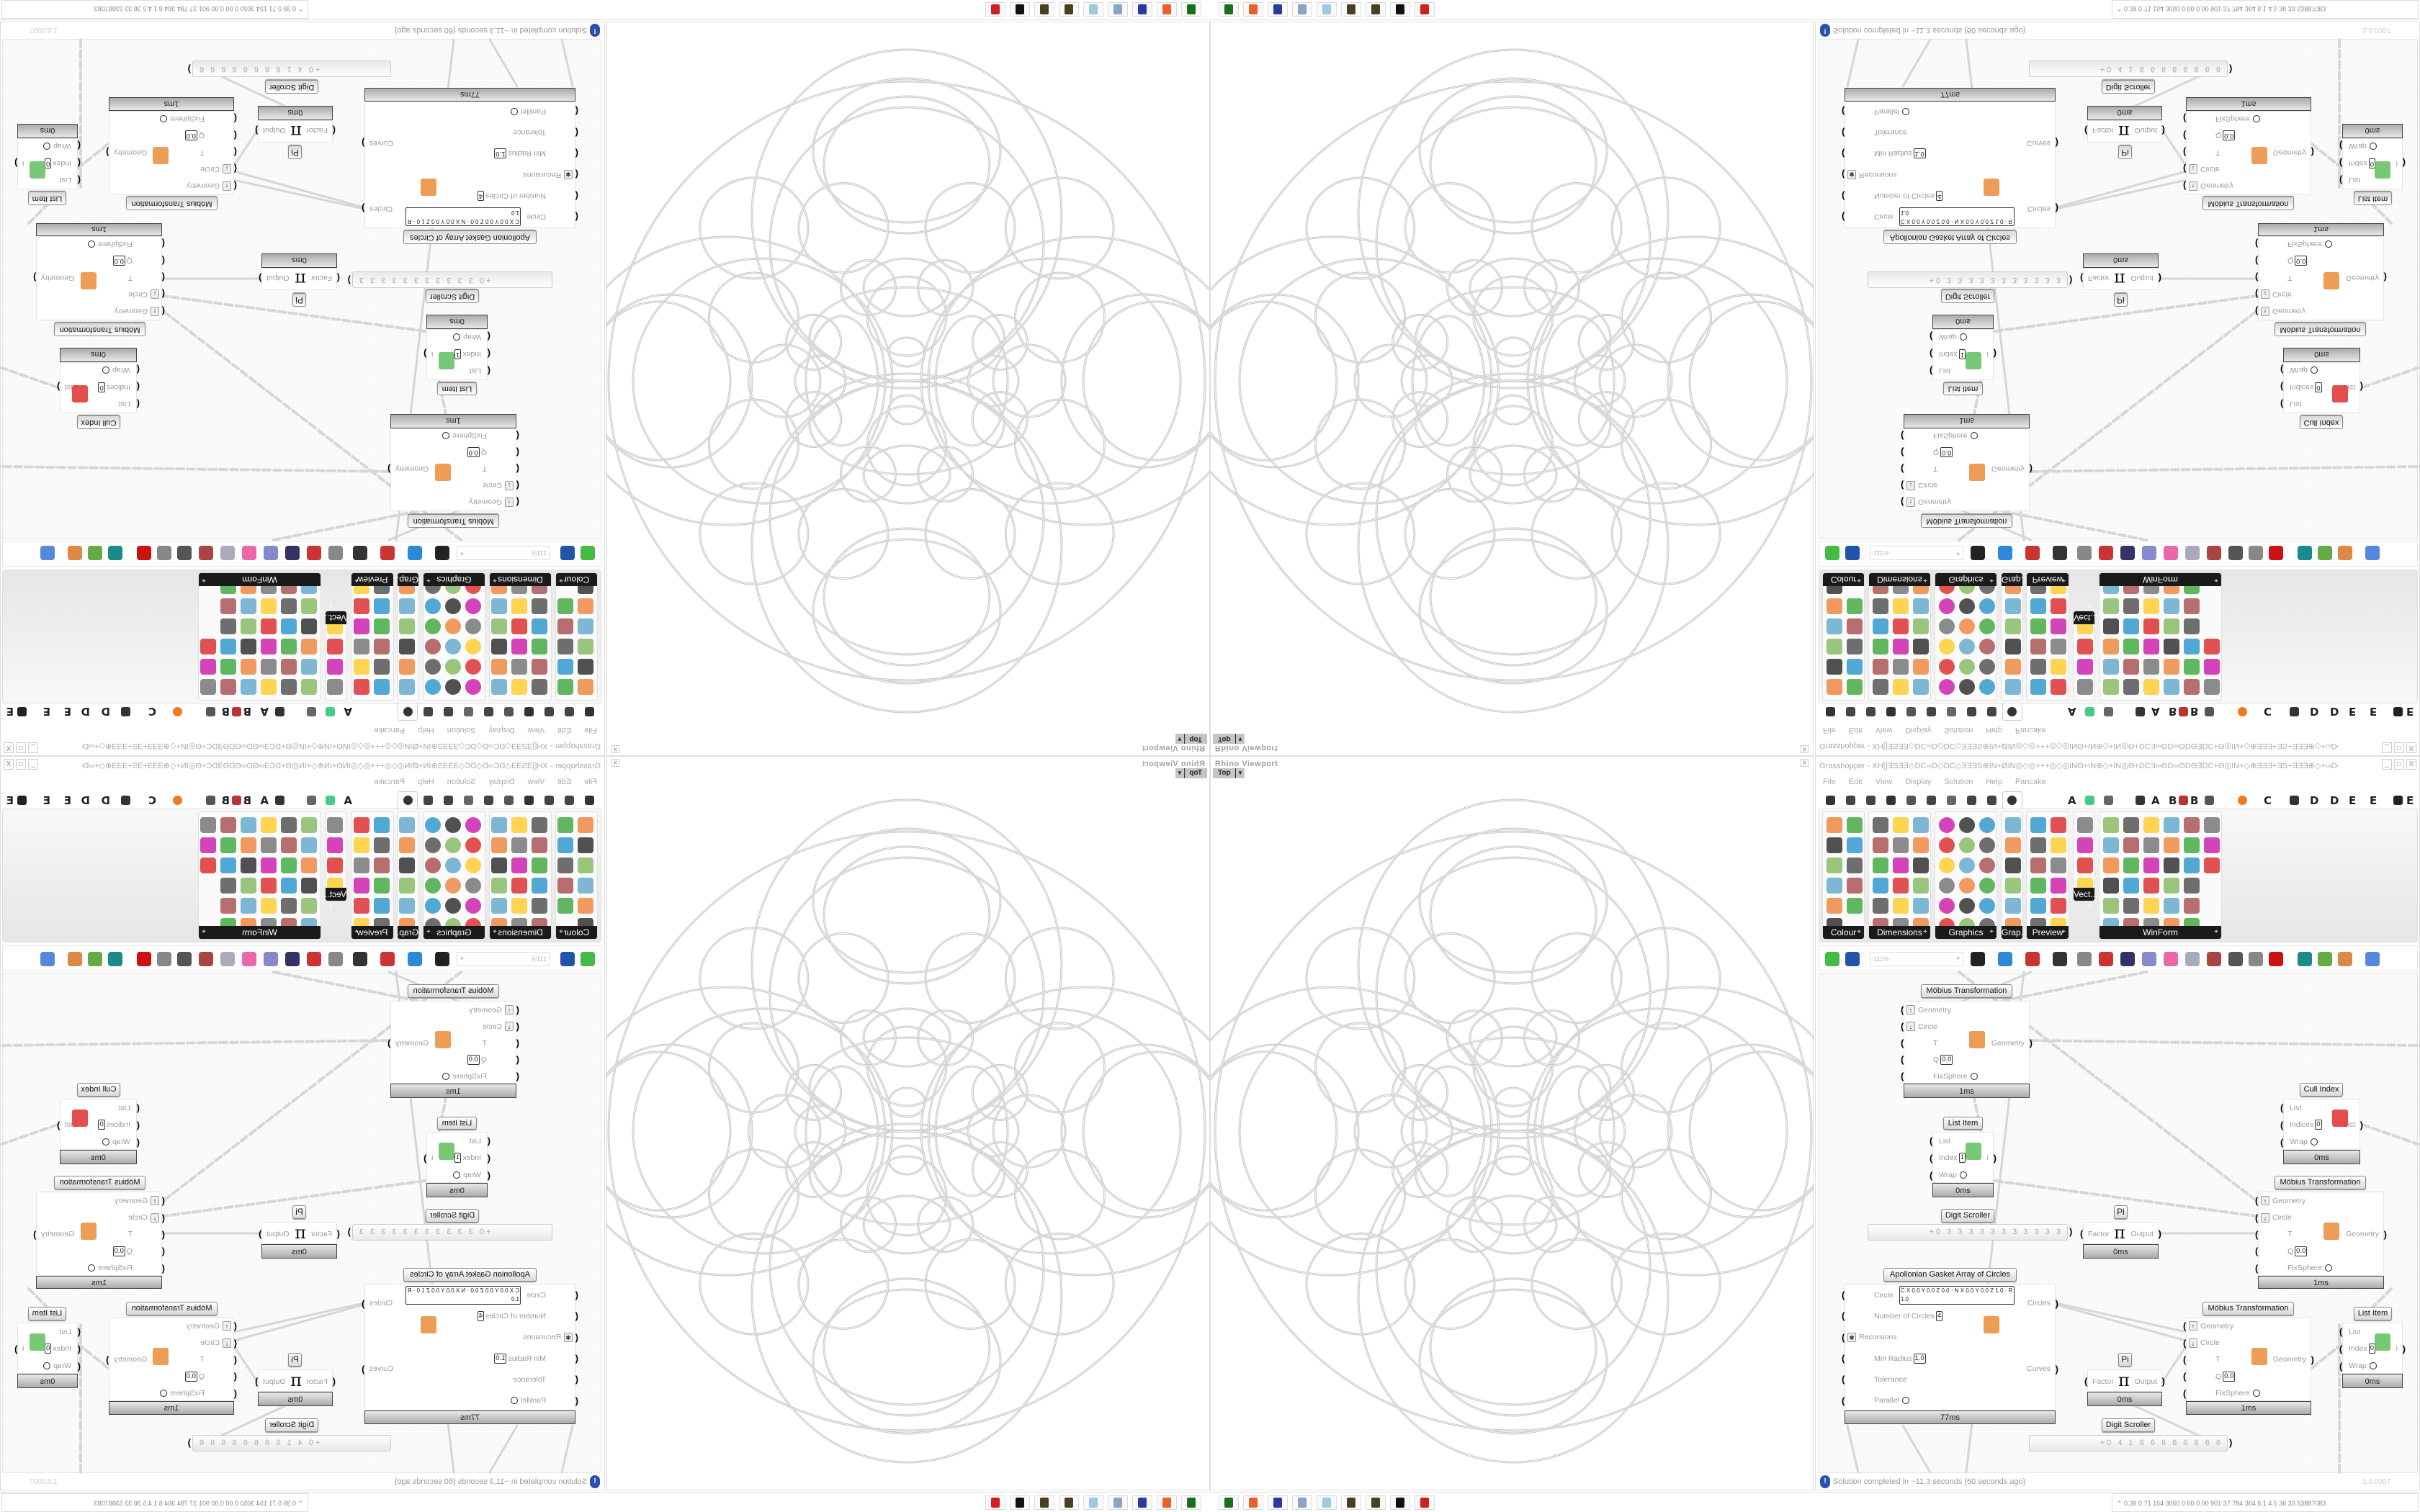  Describe the element at coordinates (2319, 1234) in the screenshot. I see `input-param: (T` at that location.